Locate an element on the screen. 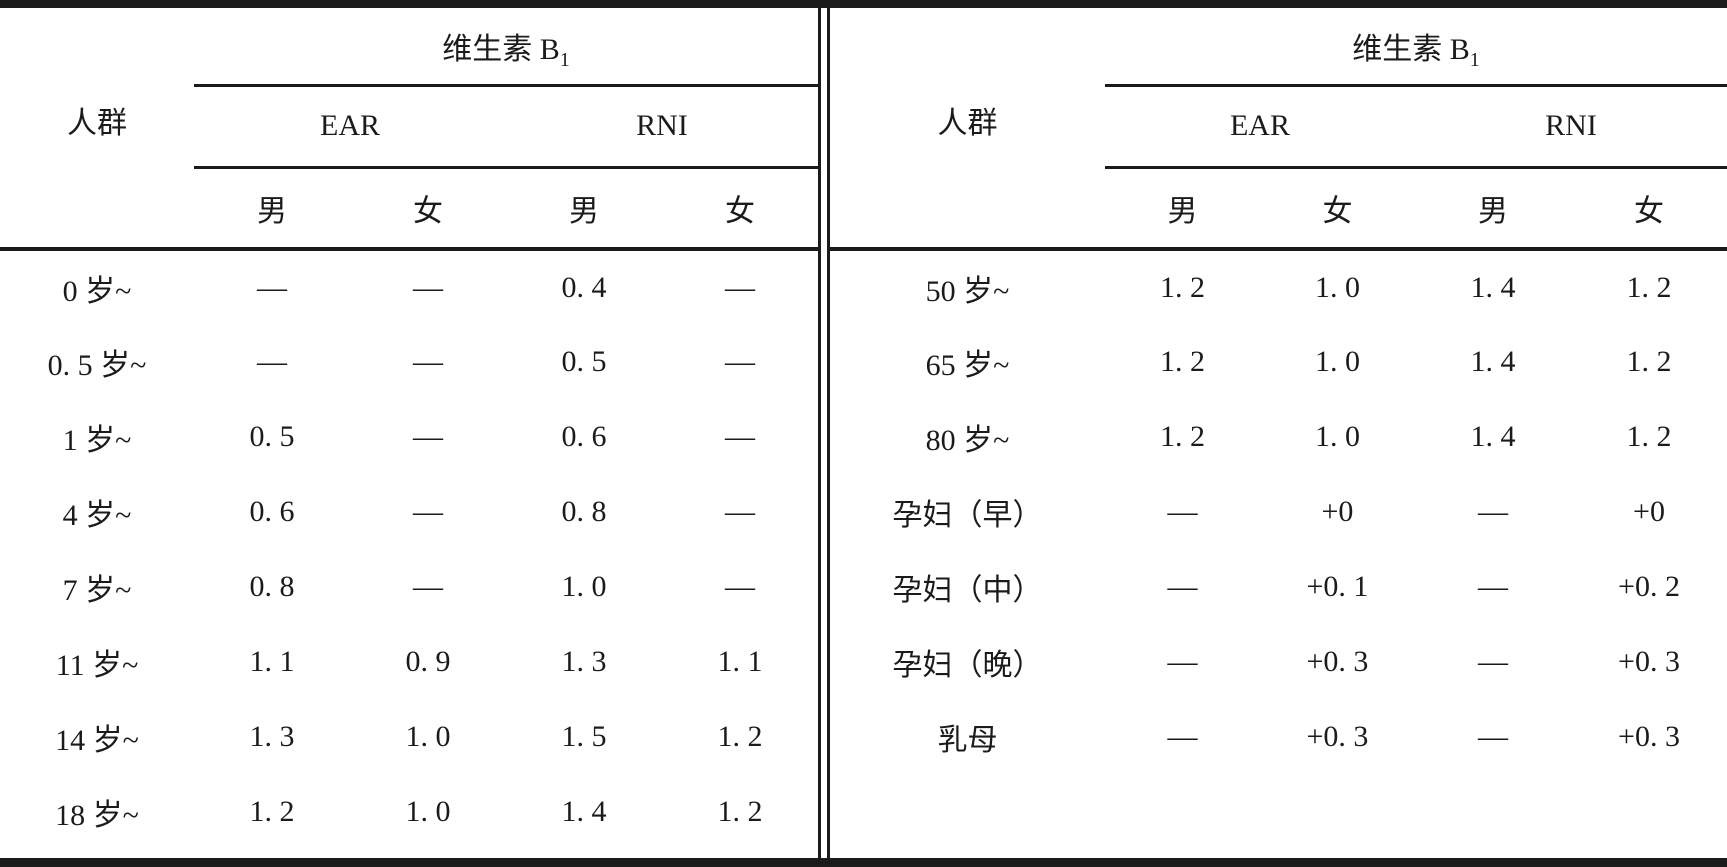 The width and height of the screenshot is (1727, 867). value-cell: 1. 1 is located at coordinates (272, 661).